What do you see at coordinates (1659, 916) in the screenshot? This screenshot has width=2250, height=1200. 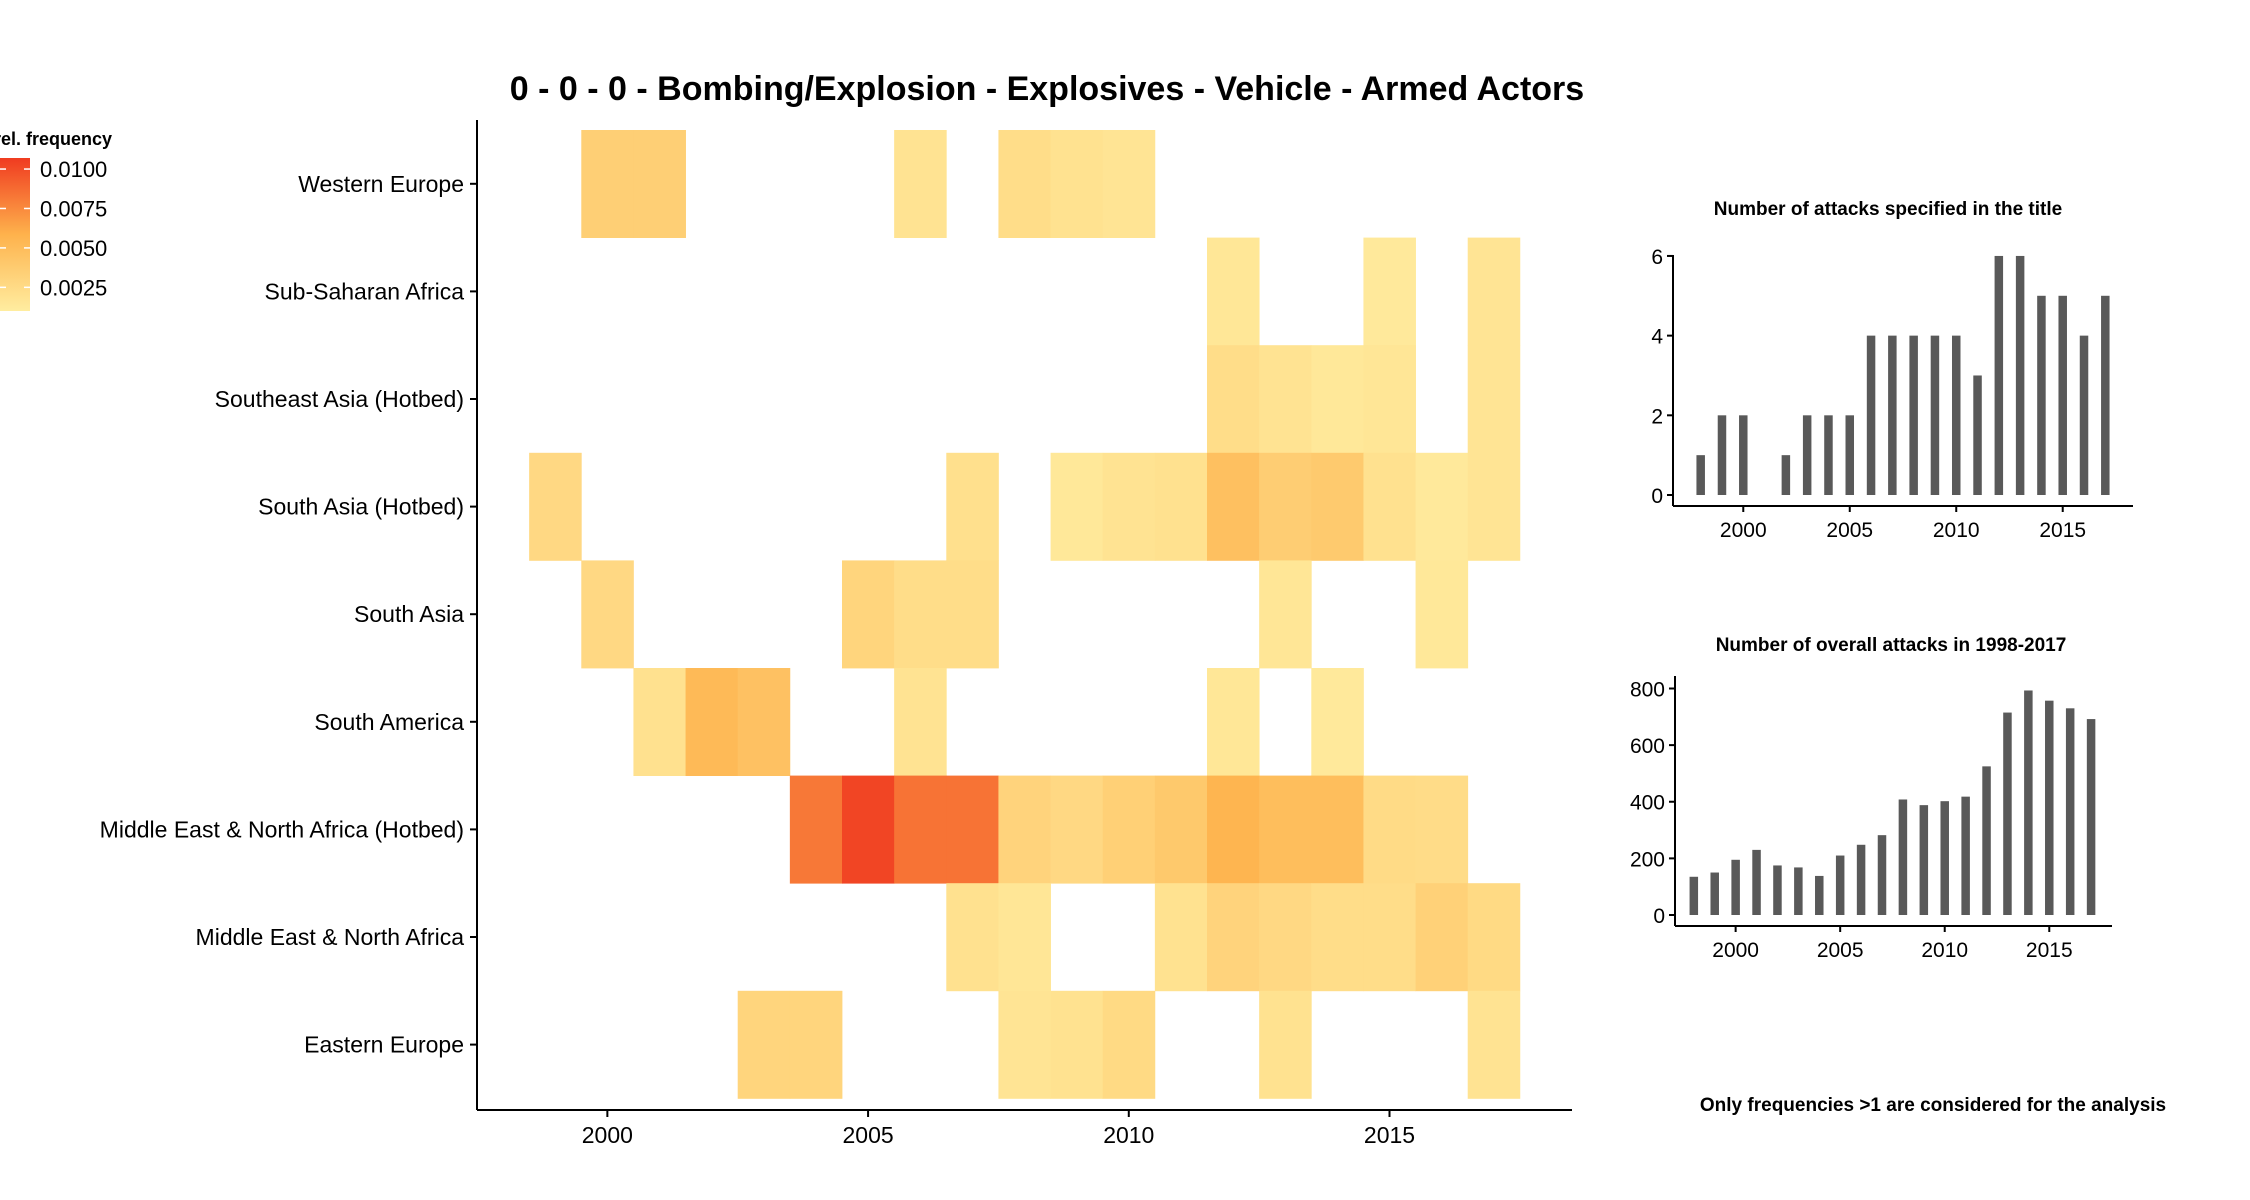 I see `y-tick-label: 0` at bounding box center [1659, 916].